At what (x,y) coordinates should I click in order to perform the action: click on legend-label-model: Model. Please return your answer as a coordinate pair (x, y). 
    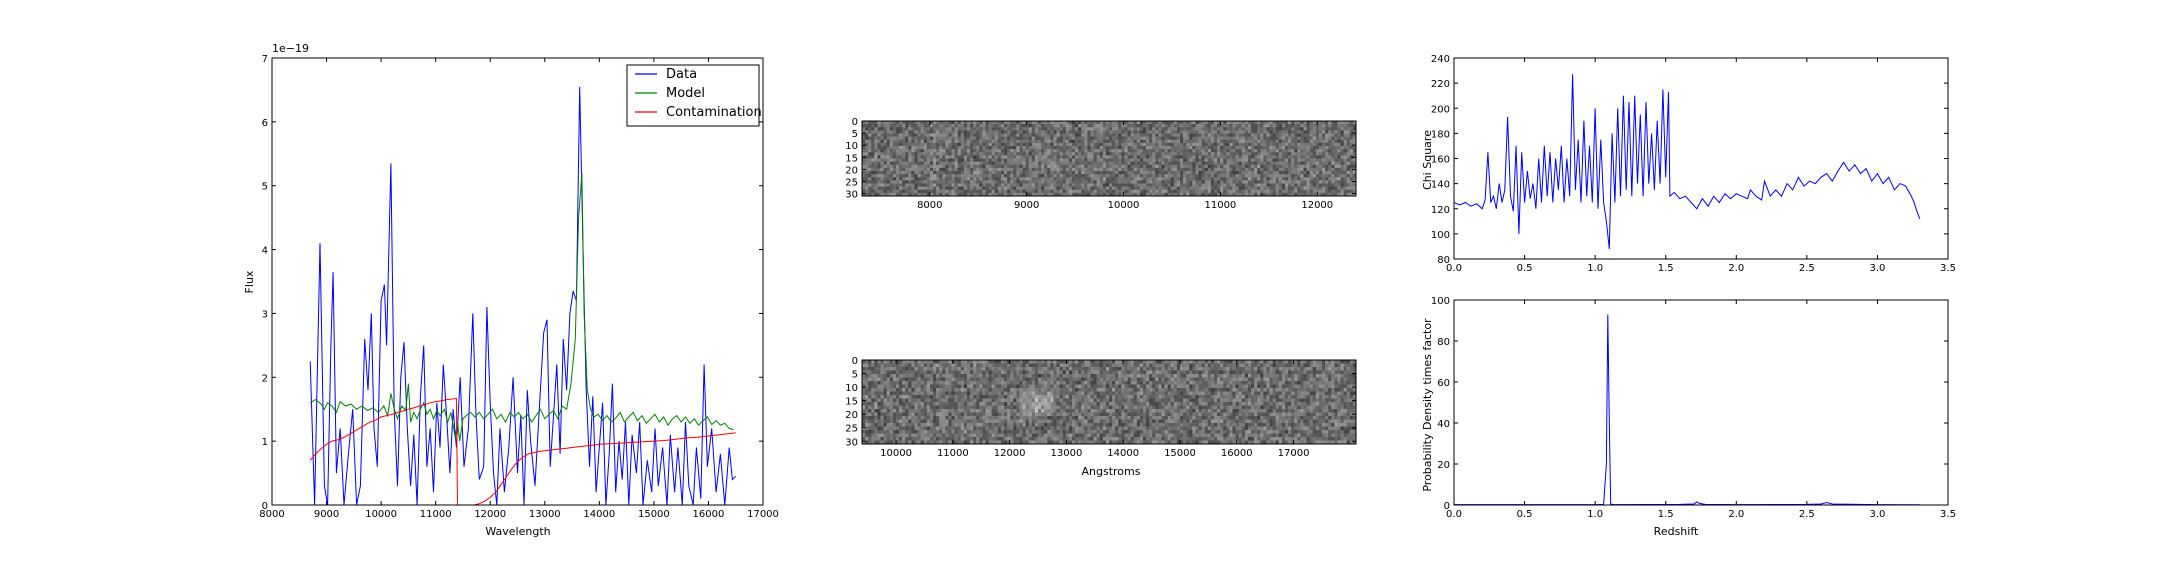
    Looking at the image, I should click on (685, 93).